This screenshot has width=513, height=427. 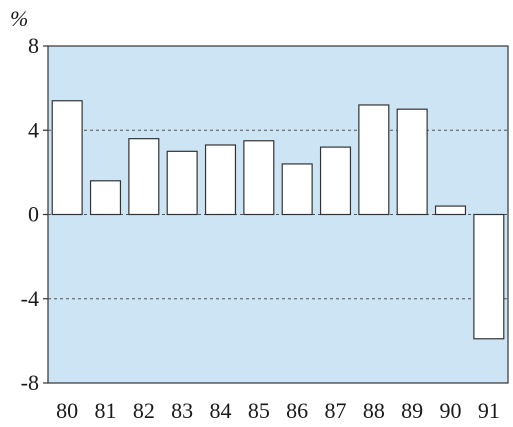 I want to click on y-tick-label: -8, so click(x=30, y=382).